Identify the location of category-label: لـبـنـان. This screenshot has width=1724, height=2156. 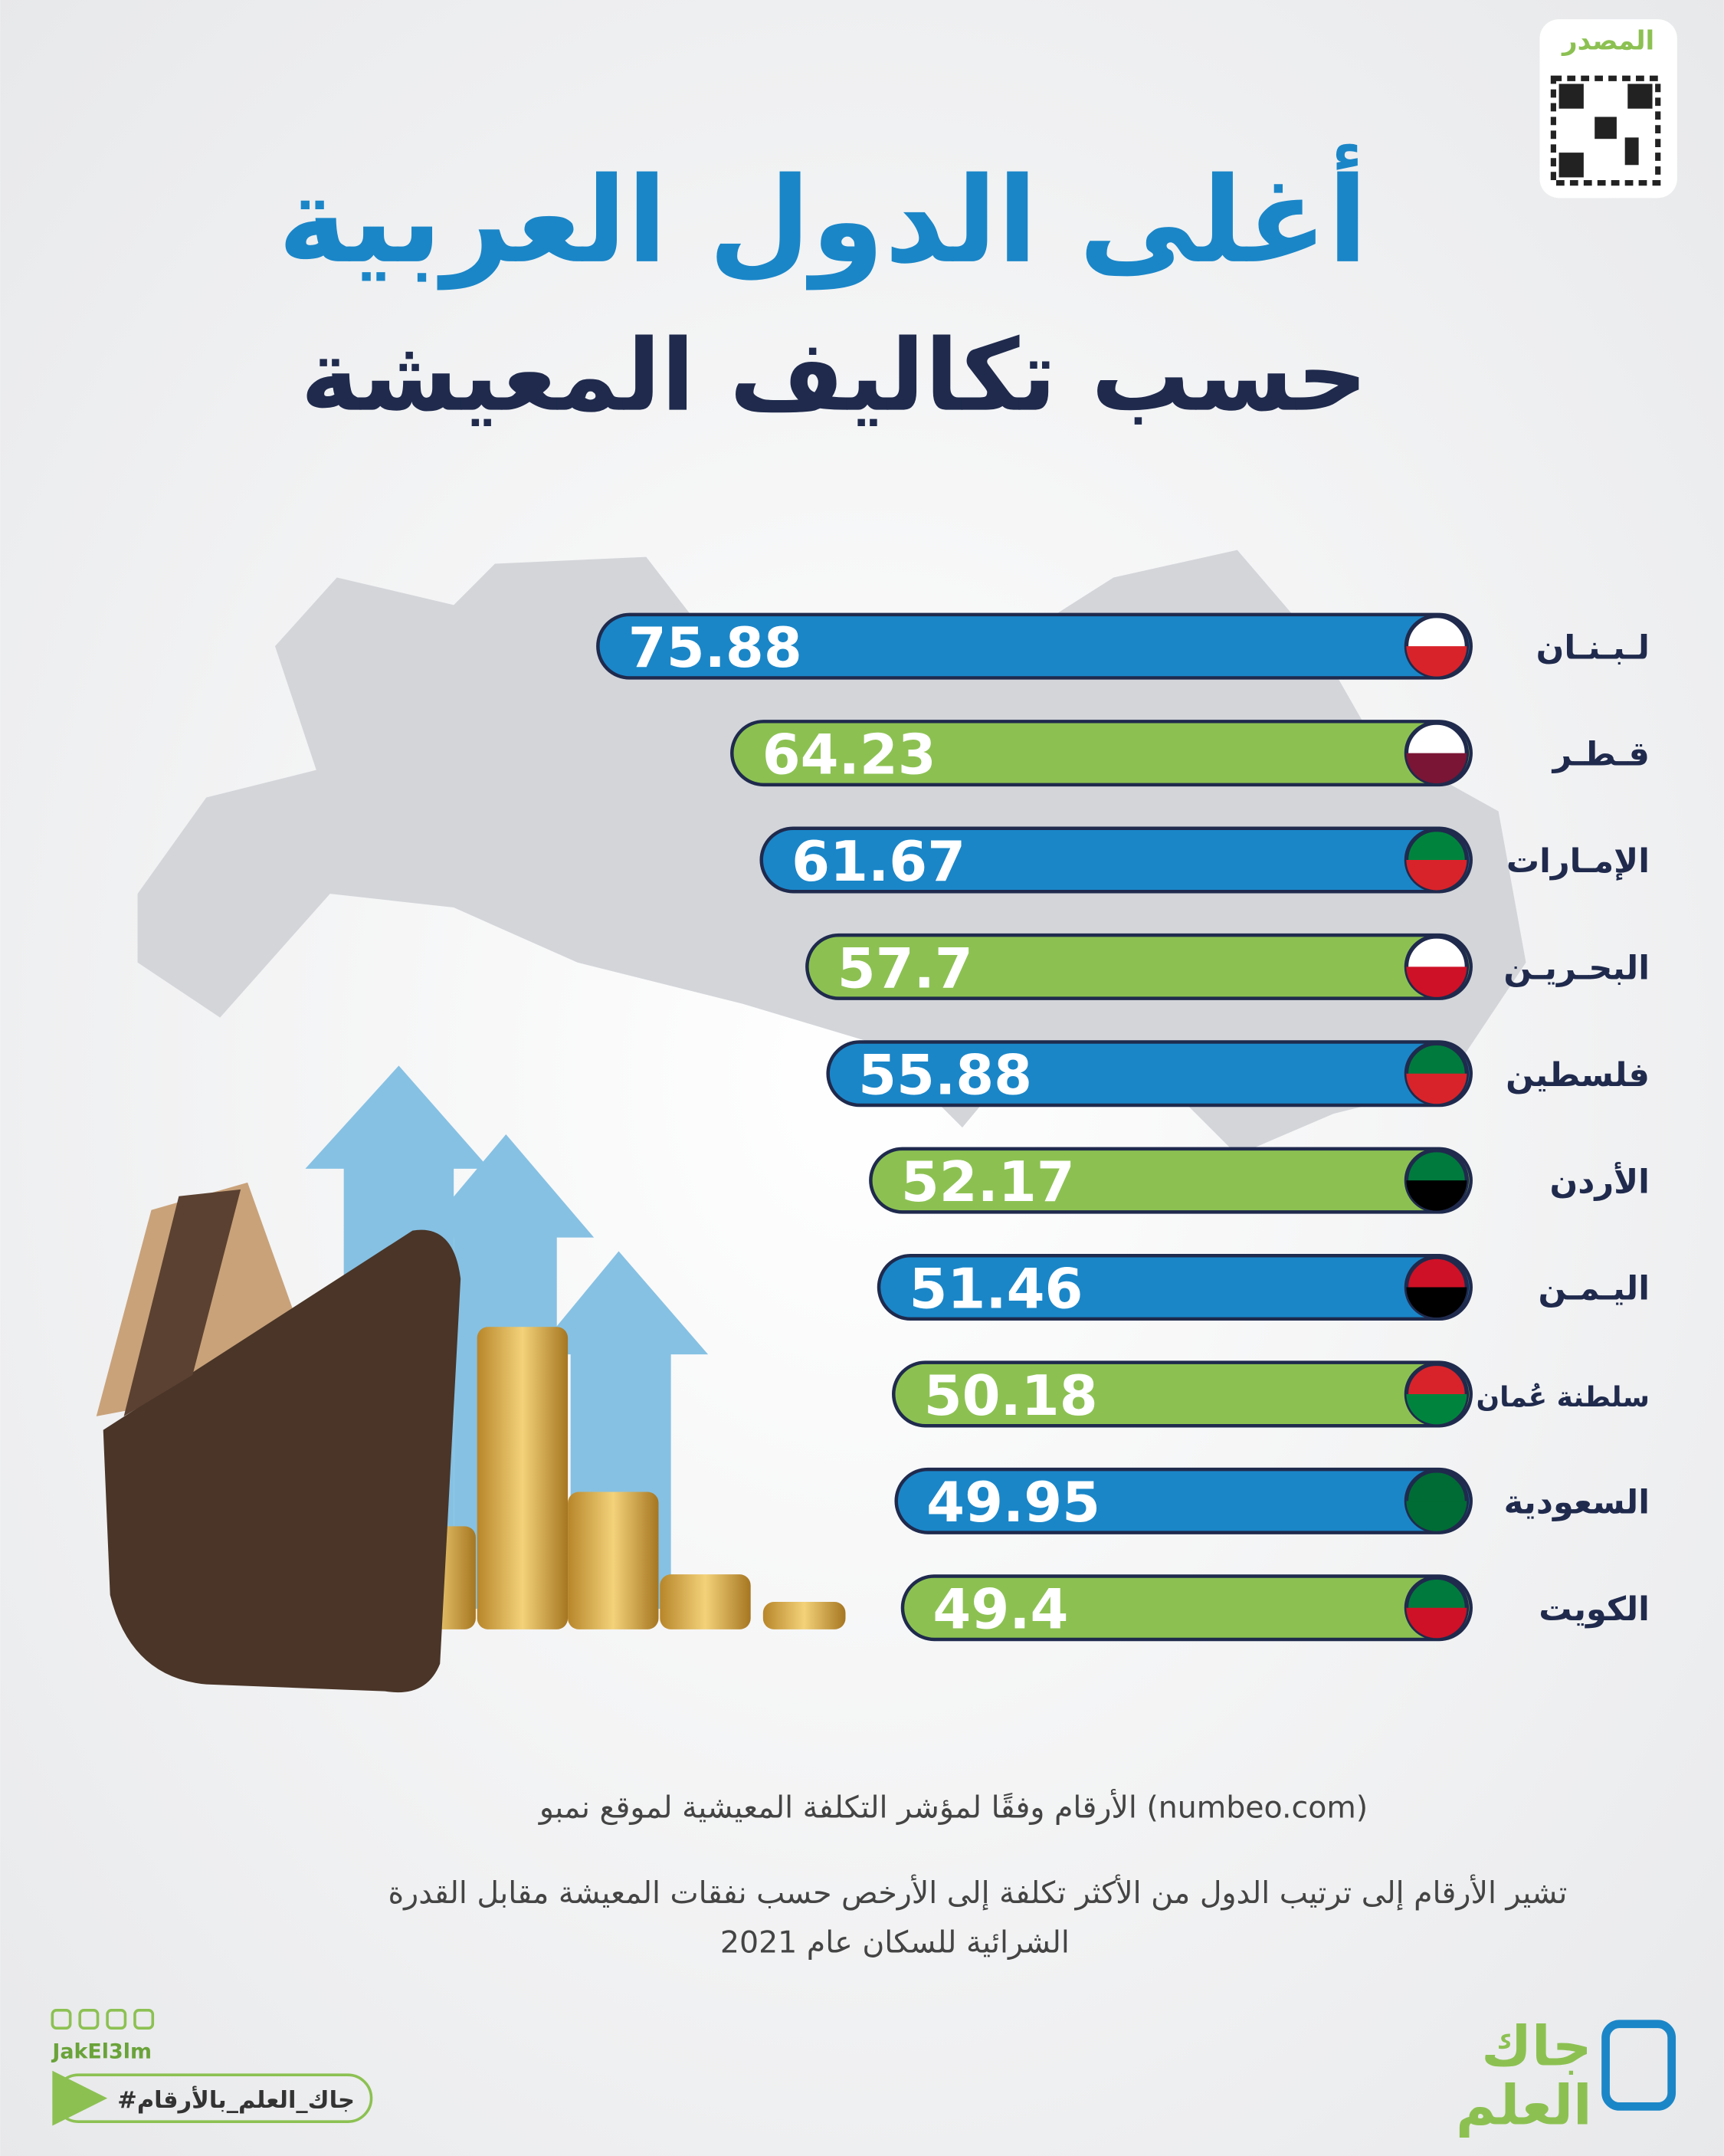
(1593, 647).